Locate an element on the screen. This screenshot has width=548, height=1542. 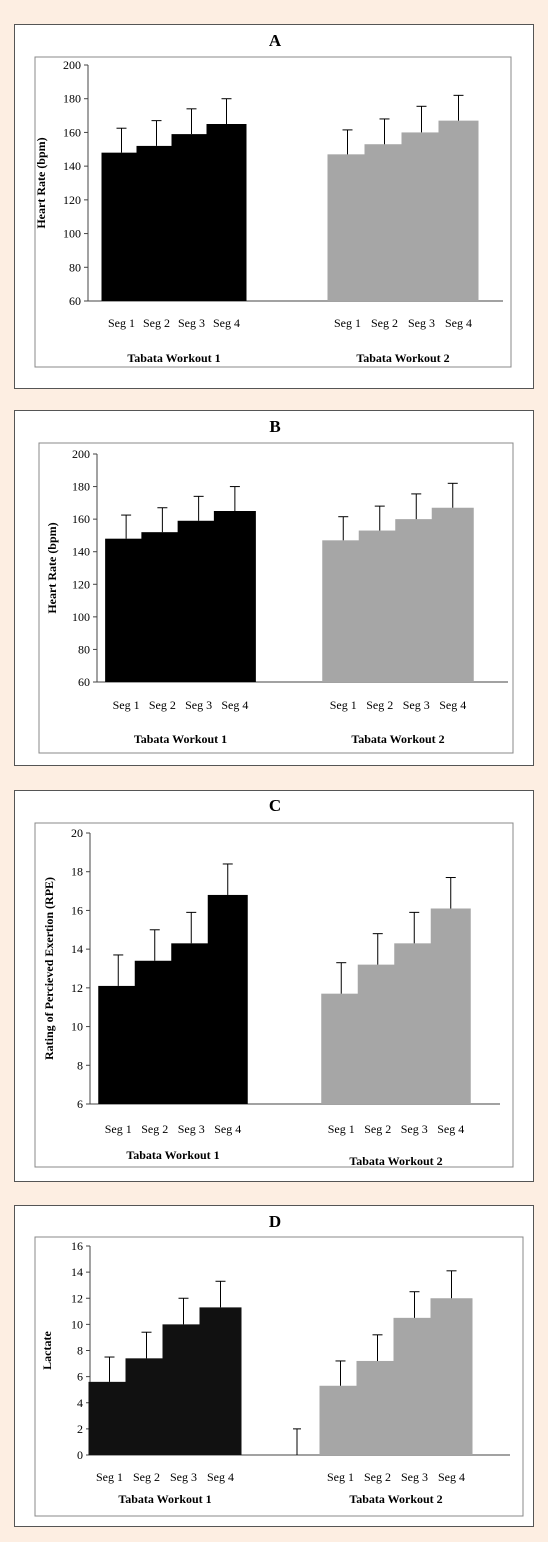
y-tick-label: 160 is located at coordinates (72, 132).